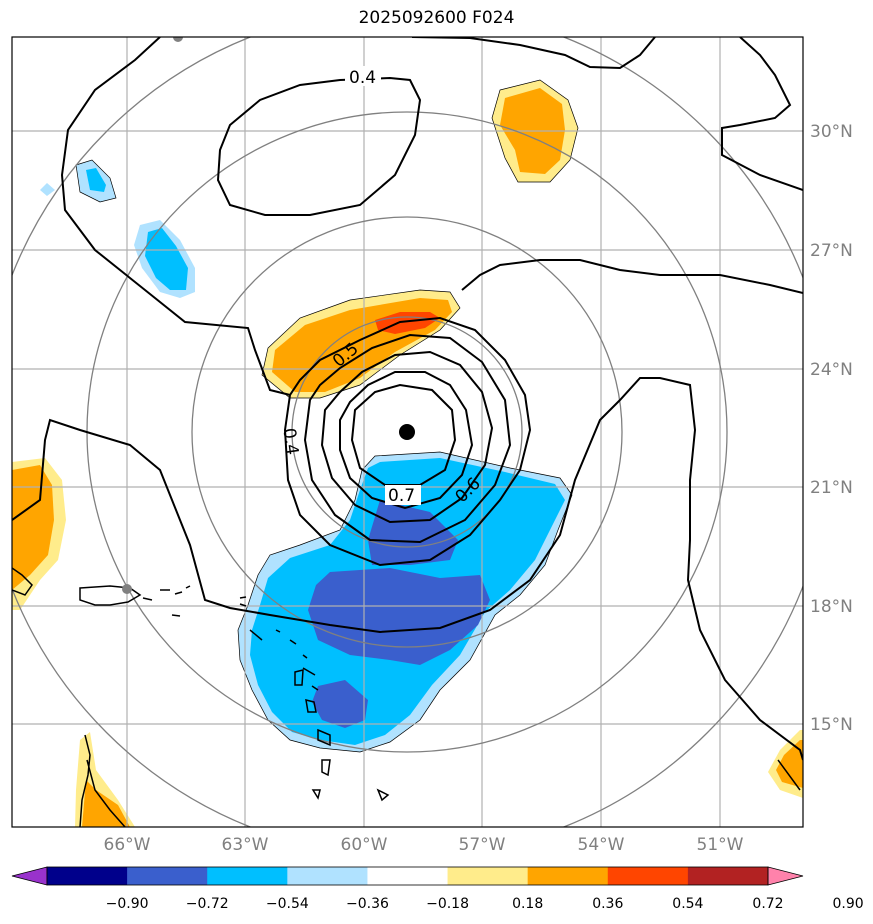 The image size is (873, 924). I want to click on colorbar-tick-label: −0.54, so click(287, 904).